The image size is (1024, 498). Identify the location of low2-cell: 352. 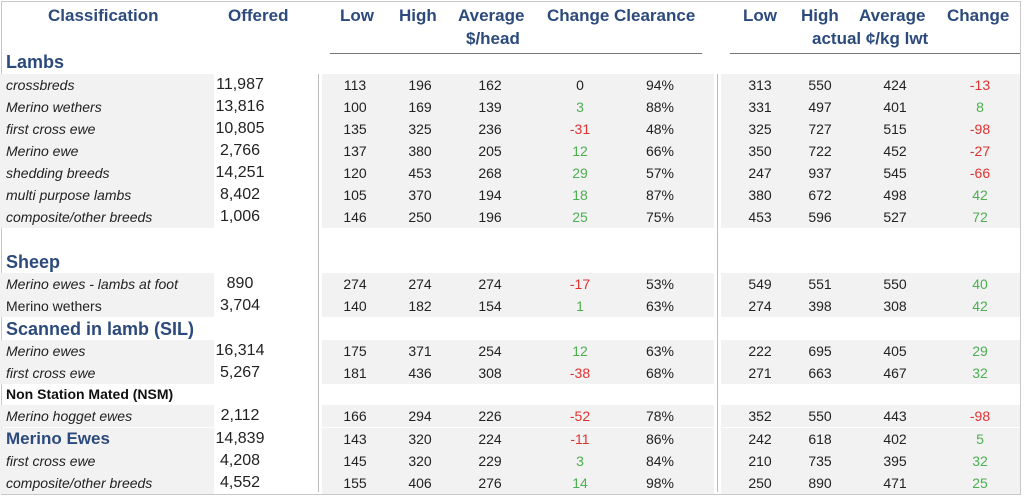
(760, 416).